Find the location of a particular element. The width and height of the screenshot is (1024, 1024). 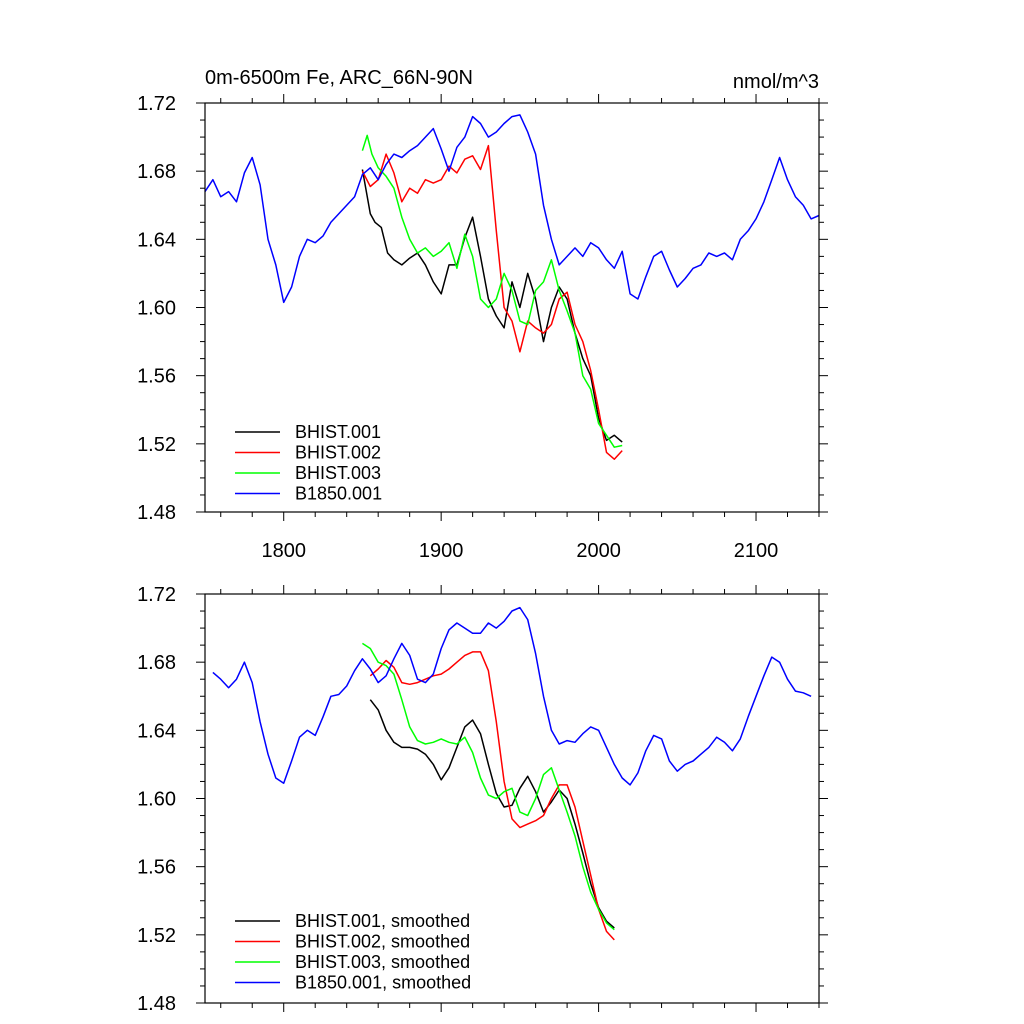

legend-label: BHIST.001, smoothed is located at coordinates (382, 921).